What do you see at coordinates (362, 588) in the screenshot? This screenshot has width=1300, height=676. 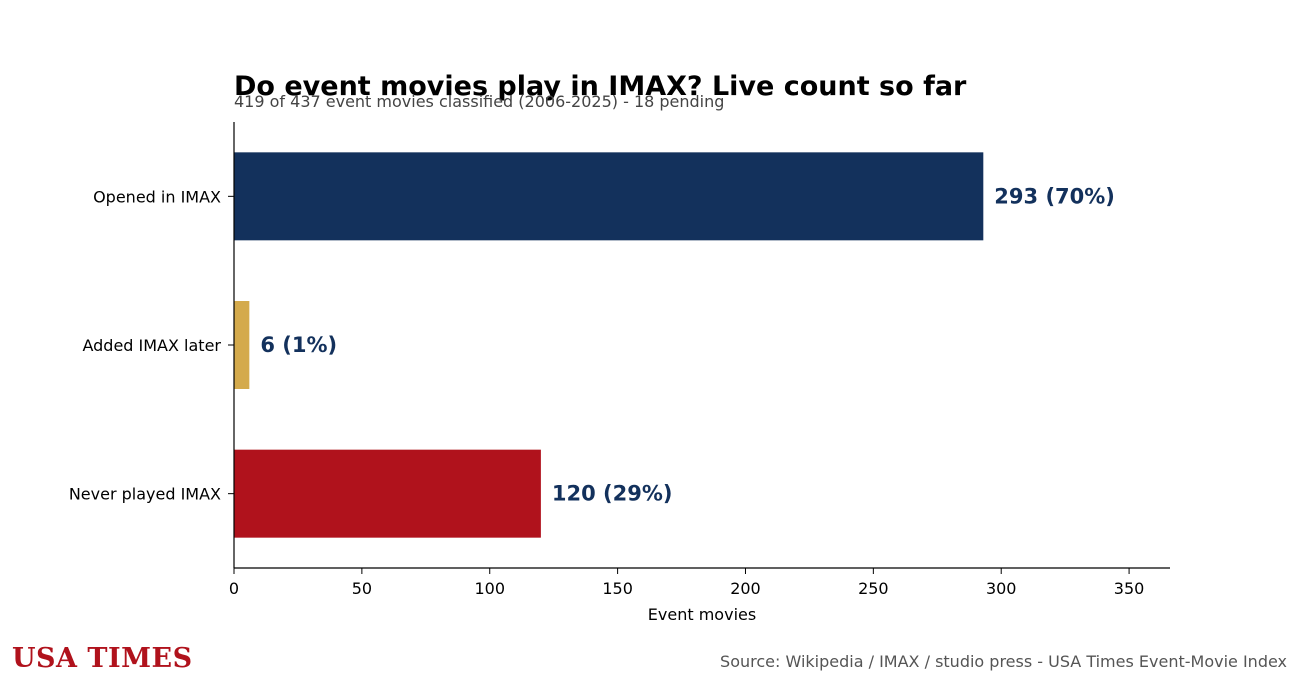 I see `x-tick-label: 50` at bounding box center [362, 588].